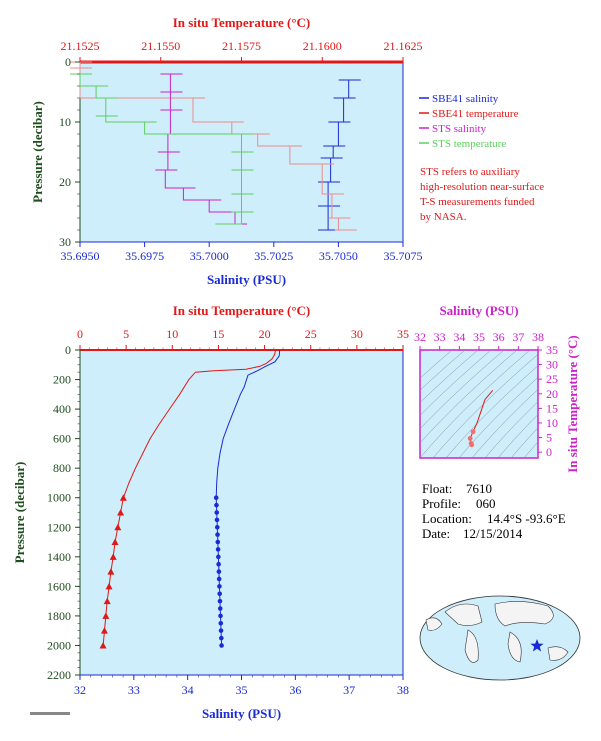  I want to click on main-pressure-tick-label: 1200, so click(59, 527).